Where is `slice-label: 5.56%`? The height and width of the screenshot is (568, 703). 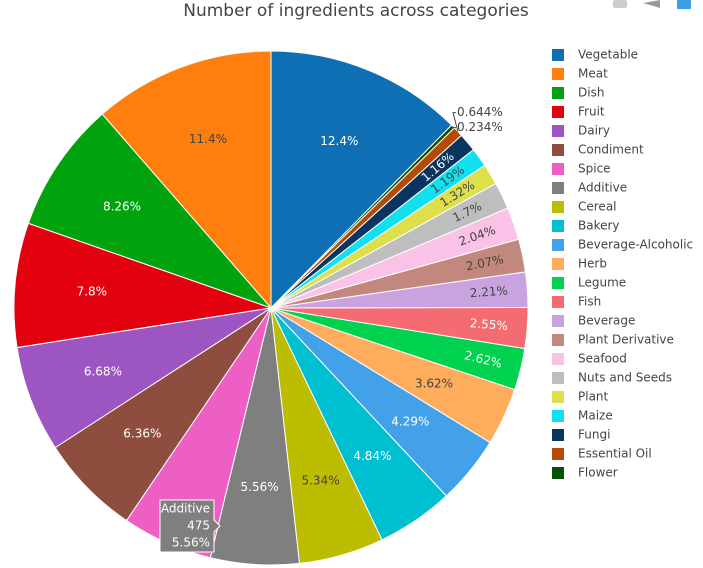
slice-label: 5.56% is located at coordinates (260, 487).